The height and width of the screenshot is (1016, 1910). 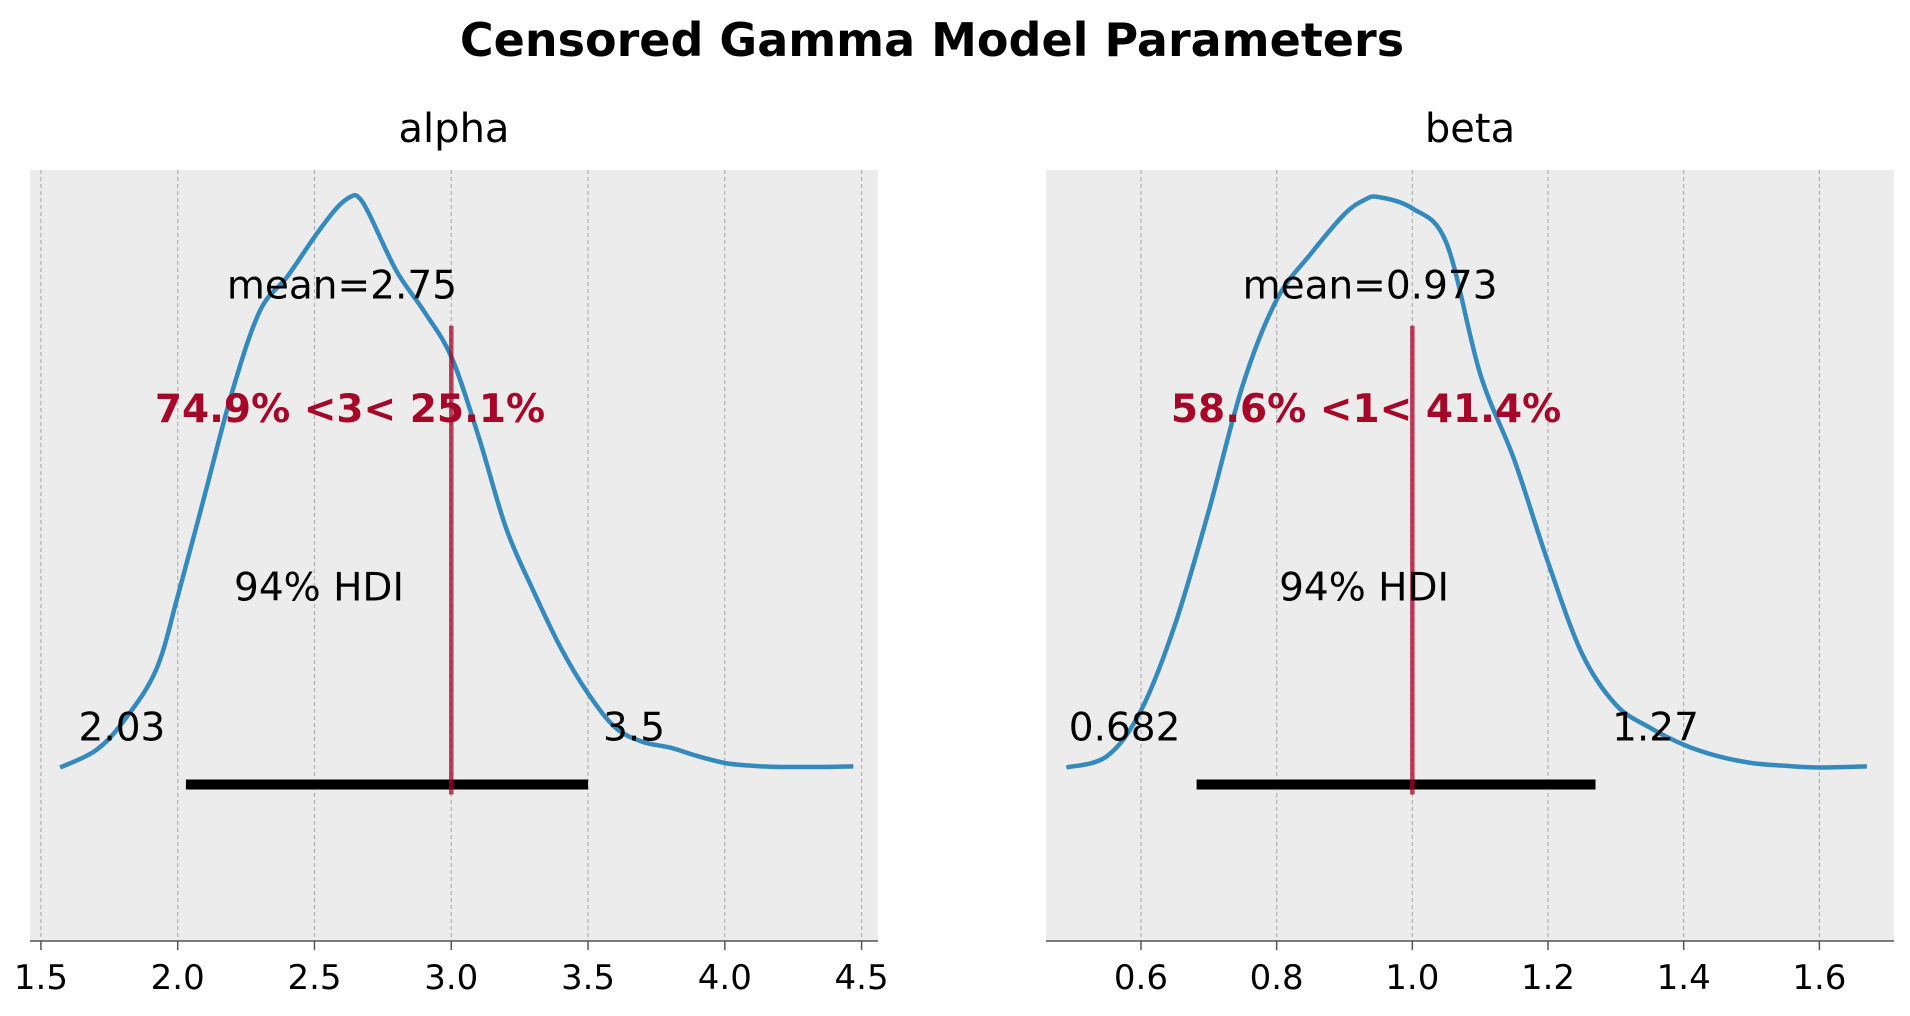 I want to click on x-tick-label: 2.0, so click(x=178, y=978).